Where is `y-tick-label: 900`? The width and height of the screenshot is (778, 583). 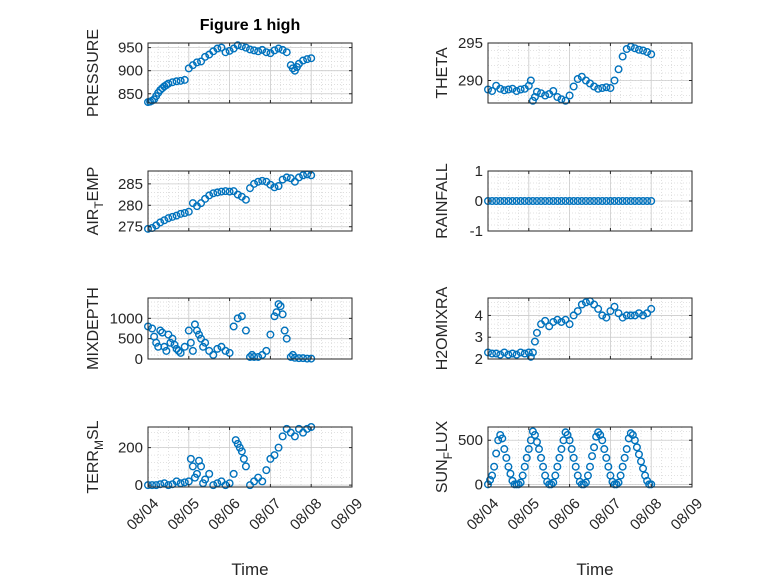
y-tick-label: 900 is located at coordinates (130, 71).